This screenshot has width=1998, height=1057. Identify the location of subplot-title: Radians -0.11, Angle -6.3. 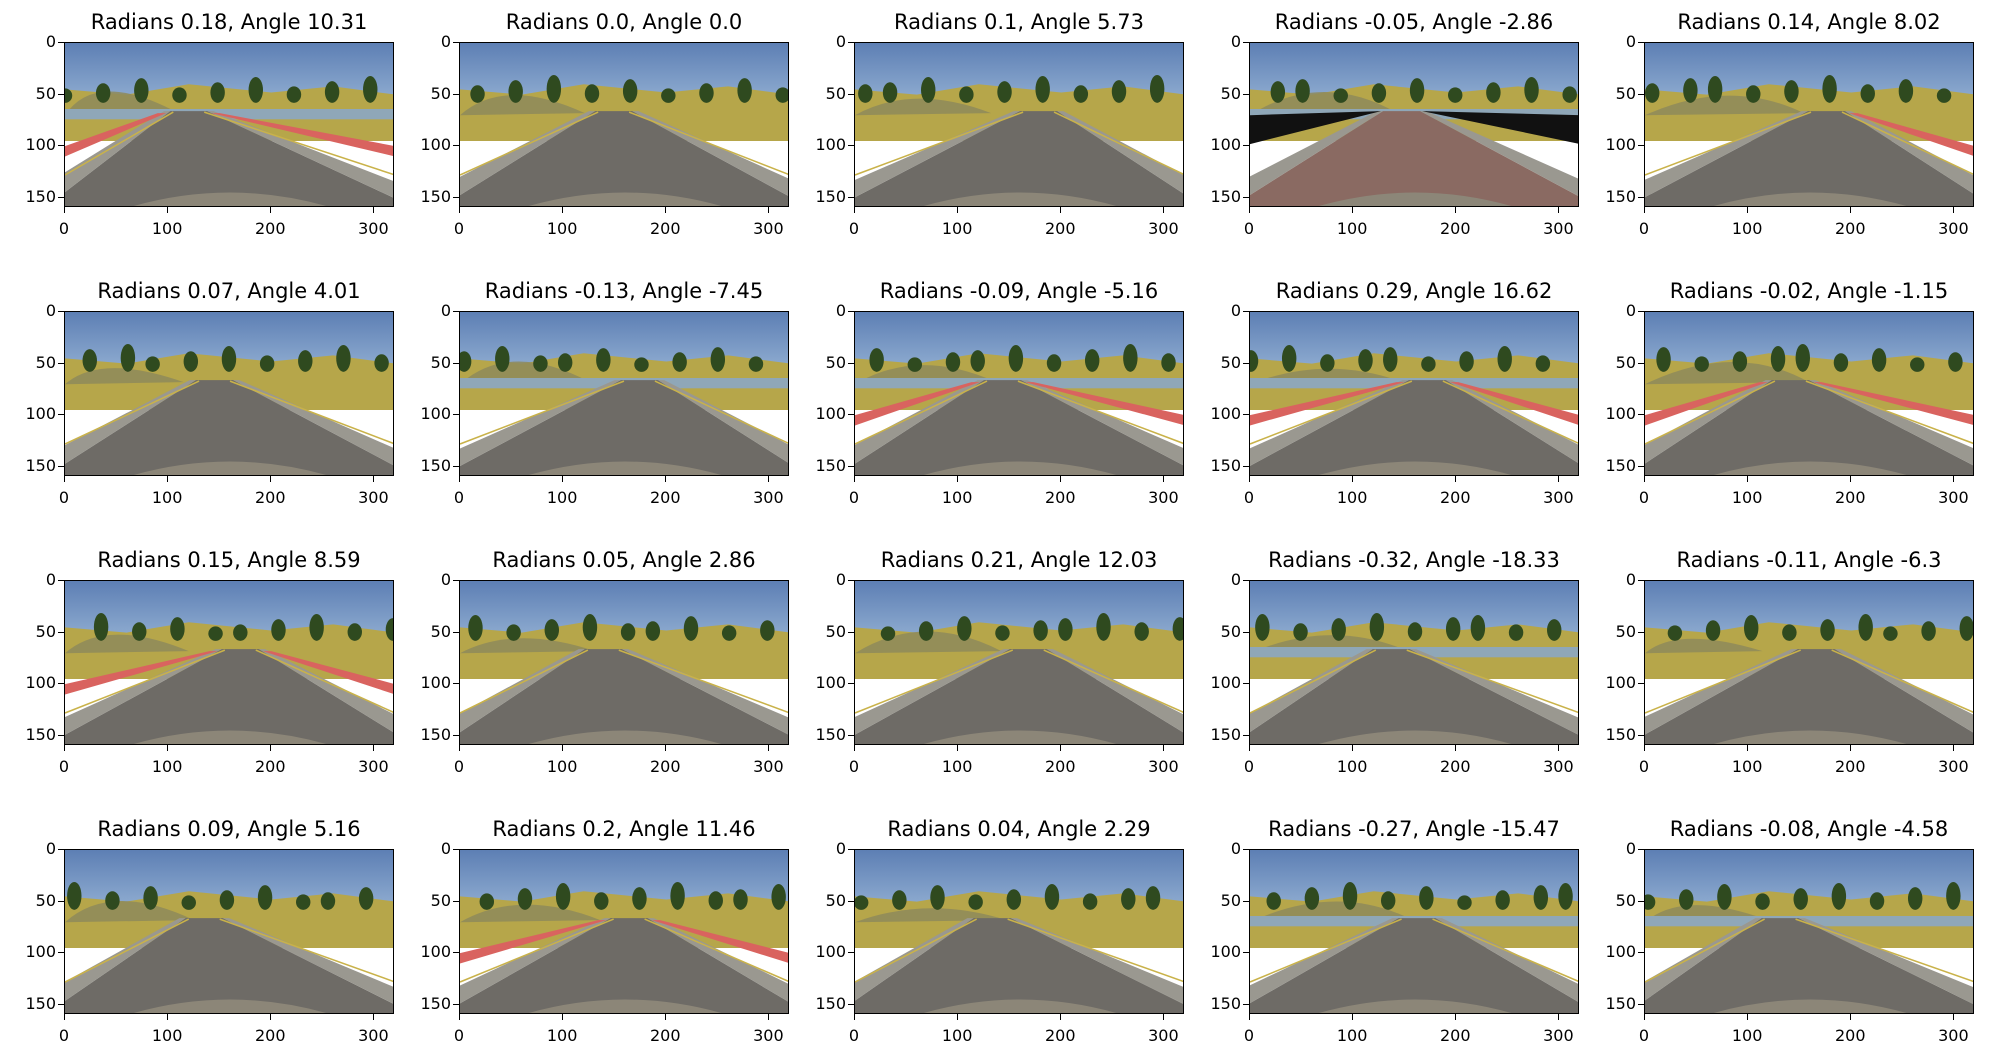
(1809, 560).